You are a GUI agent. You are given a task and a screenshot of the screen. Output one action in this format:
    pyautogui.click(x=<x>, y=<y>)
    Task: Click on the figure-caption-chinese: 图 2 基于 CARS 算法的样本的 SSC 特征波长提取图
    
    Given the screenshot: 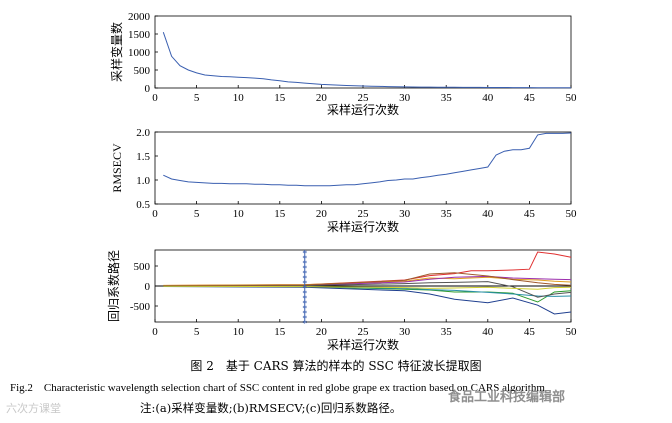 What is the action you would take?
    pyautogui.click(x=336, y=366)
    